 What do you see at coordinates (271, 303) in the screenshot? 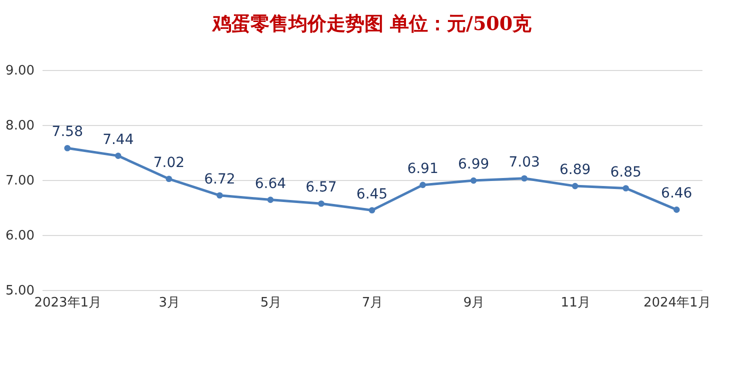
I see `x-tick-label: 5月` at bounding box center [271, 303].